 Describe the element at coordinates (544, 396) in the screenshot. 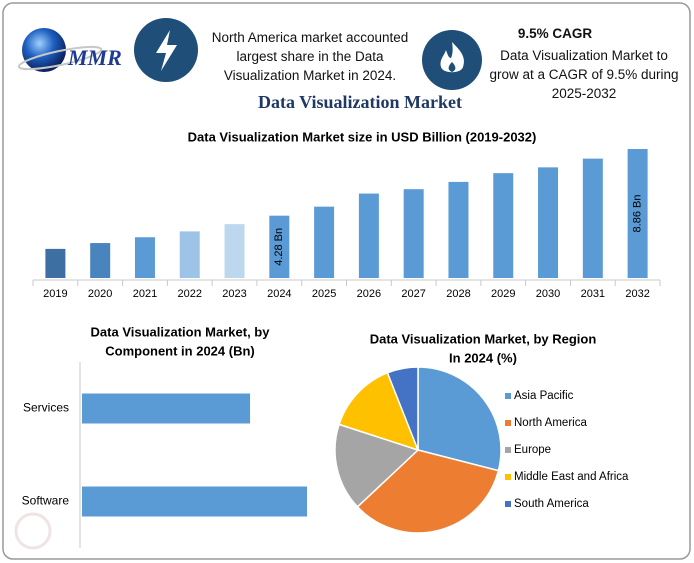

I see `legend-label: Asia Pacific` at that location.